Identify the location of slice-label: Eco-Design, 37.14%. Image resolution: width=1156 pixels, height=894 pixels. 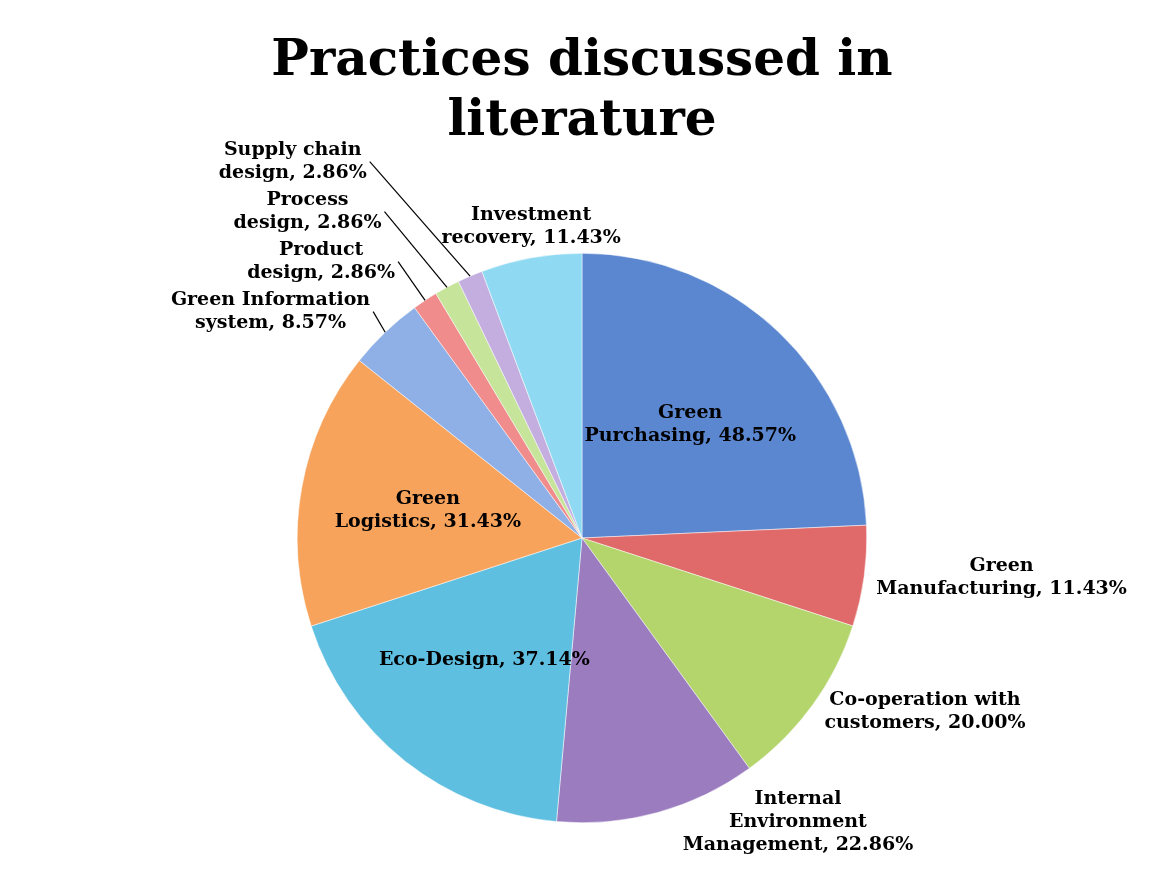
(484, 658).